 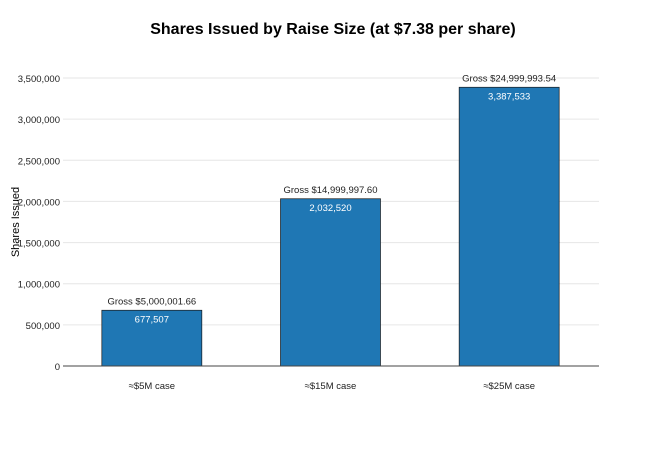 I want to click on x-tick-label: ≈$15M case, so click(x=331, y=386).